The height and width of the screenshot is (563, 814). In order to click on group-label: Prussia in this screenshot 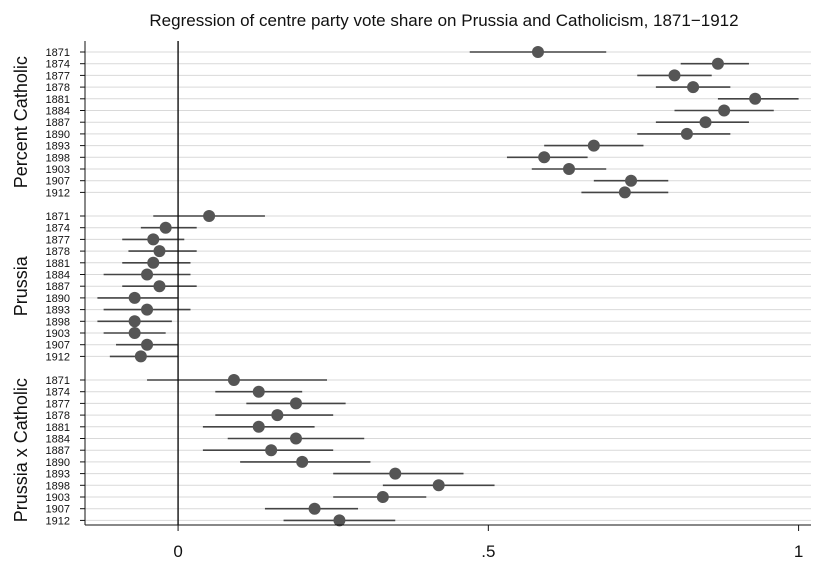, I will do `click(21, 285)`.